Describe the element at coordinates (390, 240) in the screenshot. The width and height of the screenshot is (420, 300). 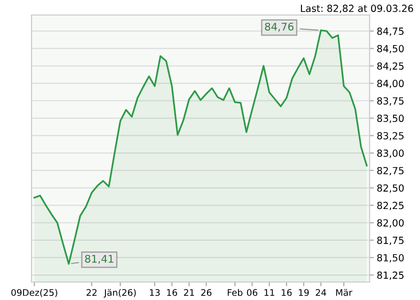
I see `y-tick-label: 81,75` at that location.